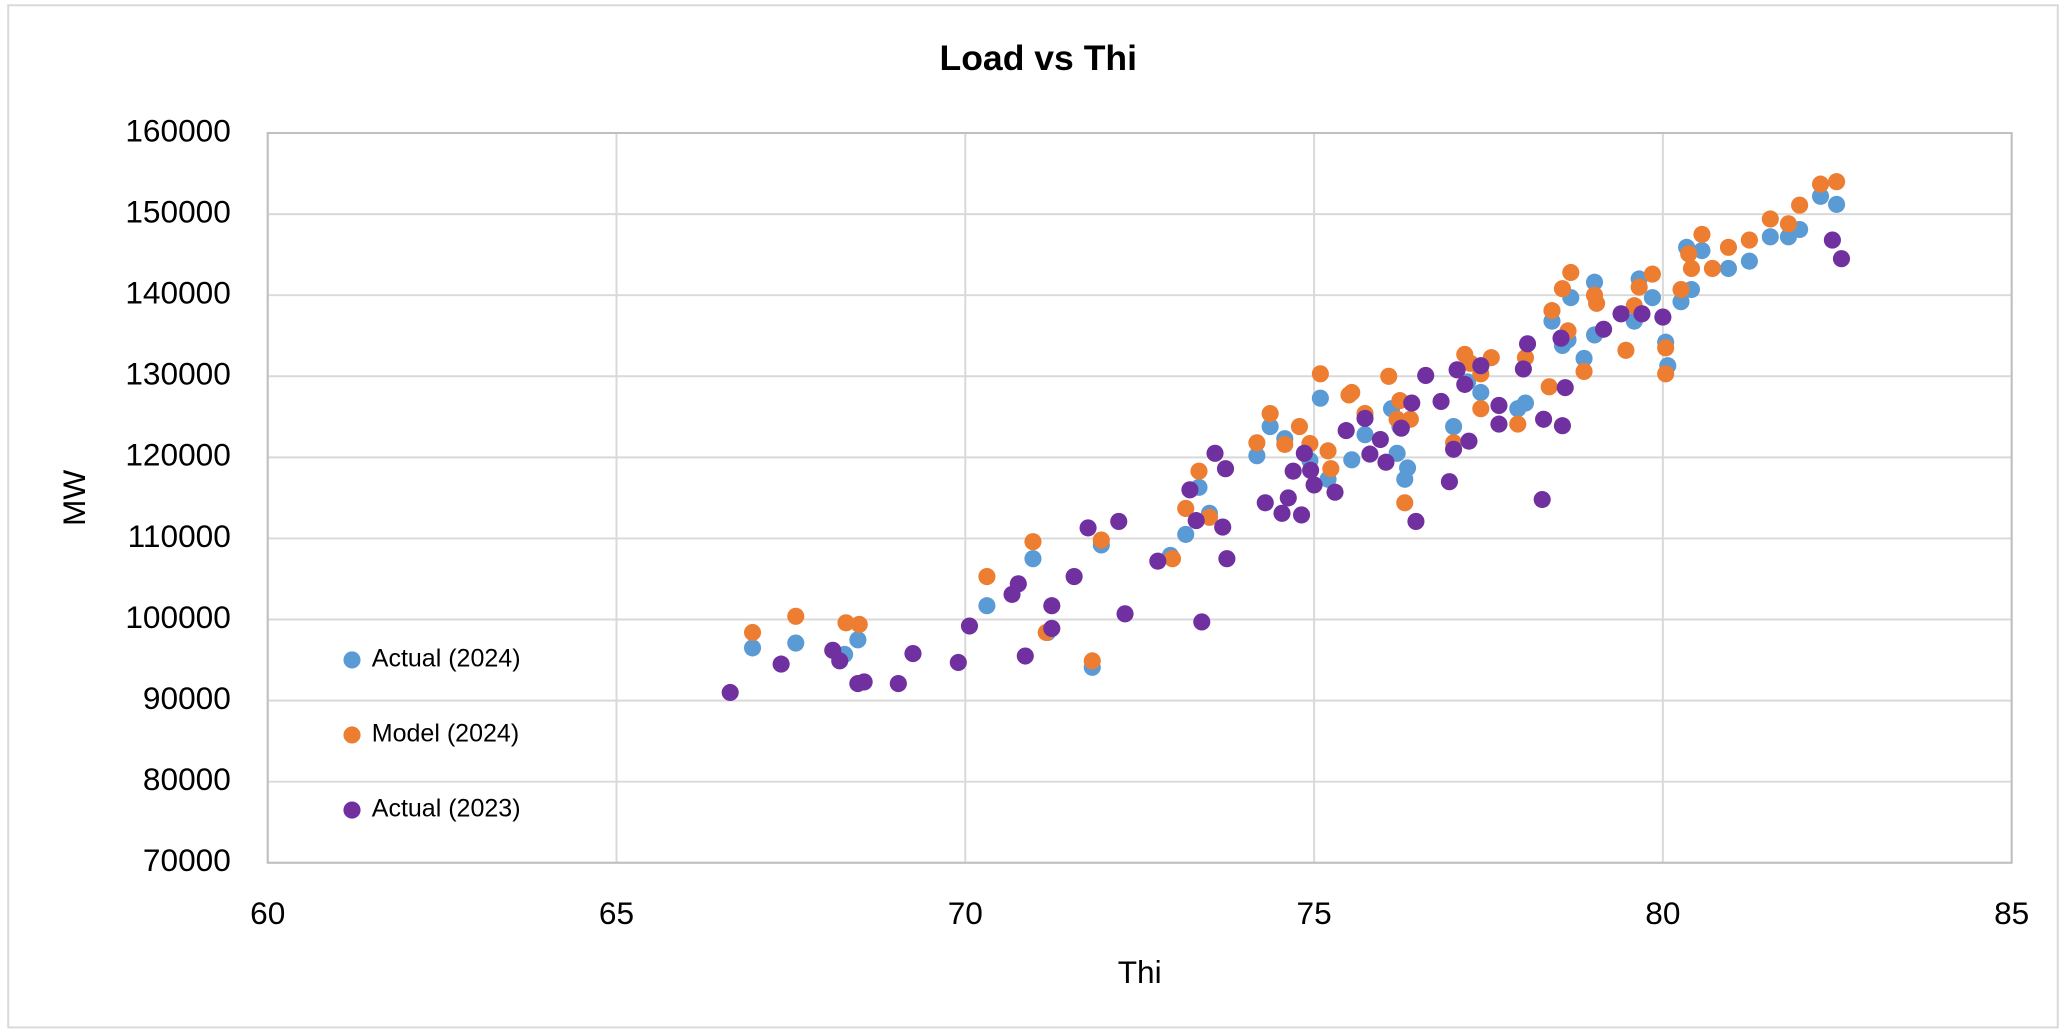  What do you see at coordinates (965, 913) in the screenshot?
I see `x-tick-label: 70` at bounding box center [965, 913].